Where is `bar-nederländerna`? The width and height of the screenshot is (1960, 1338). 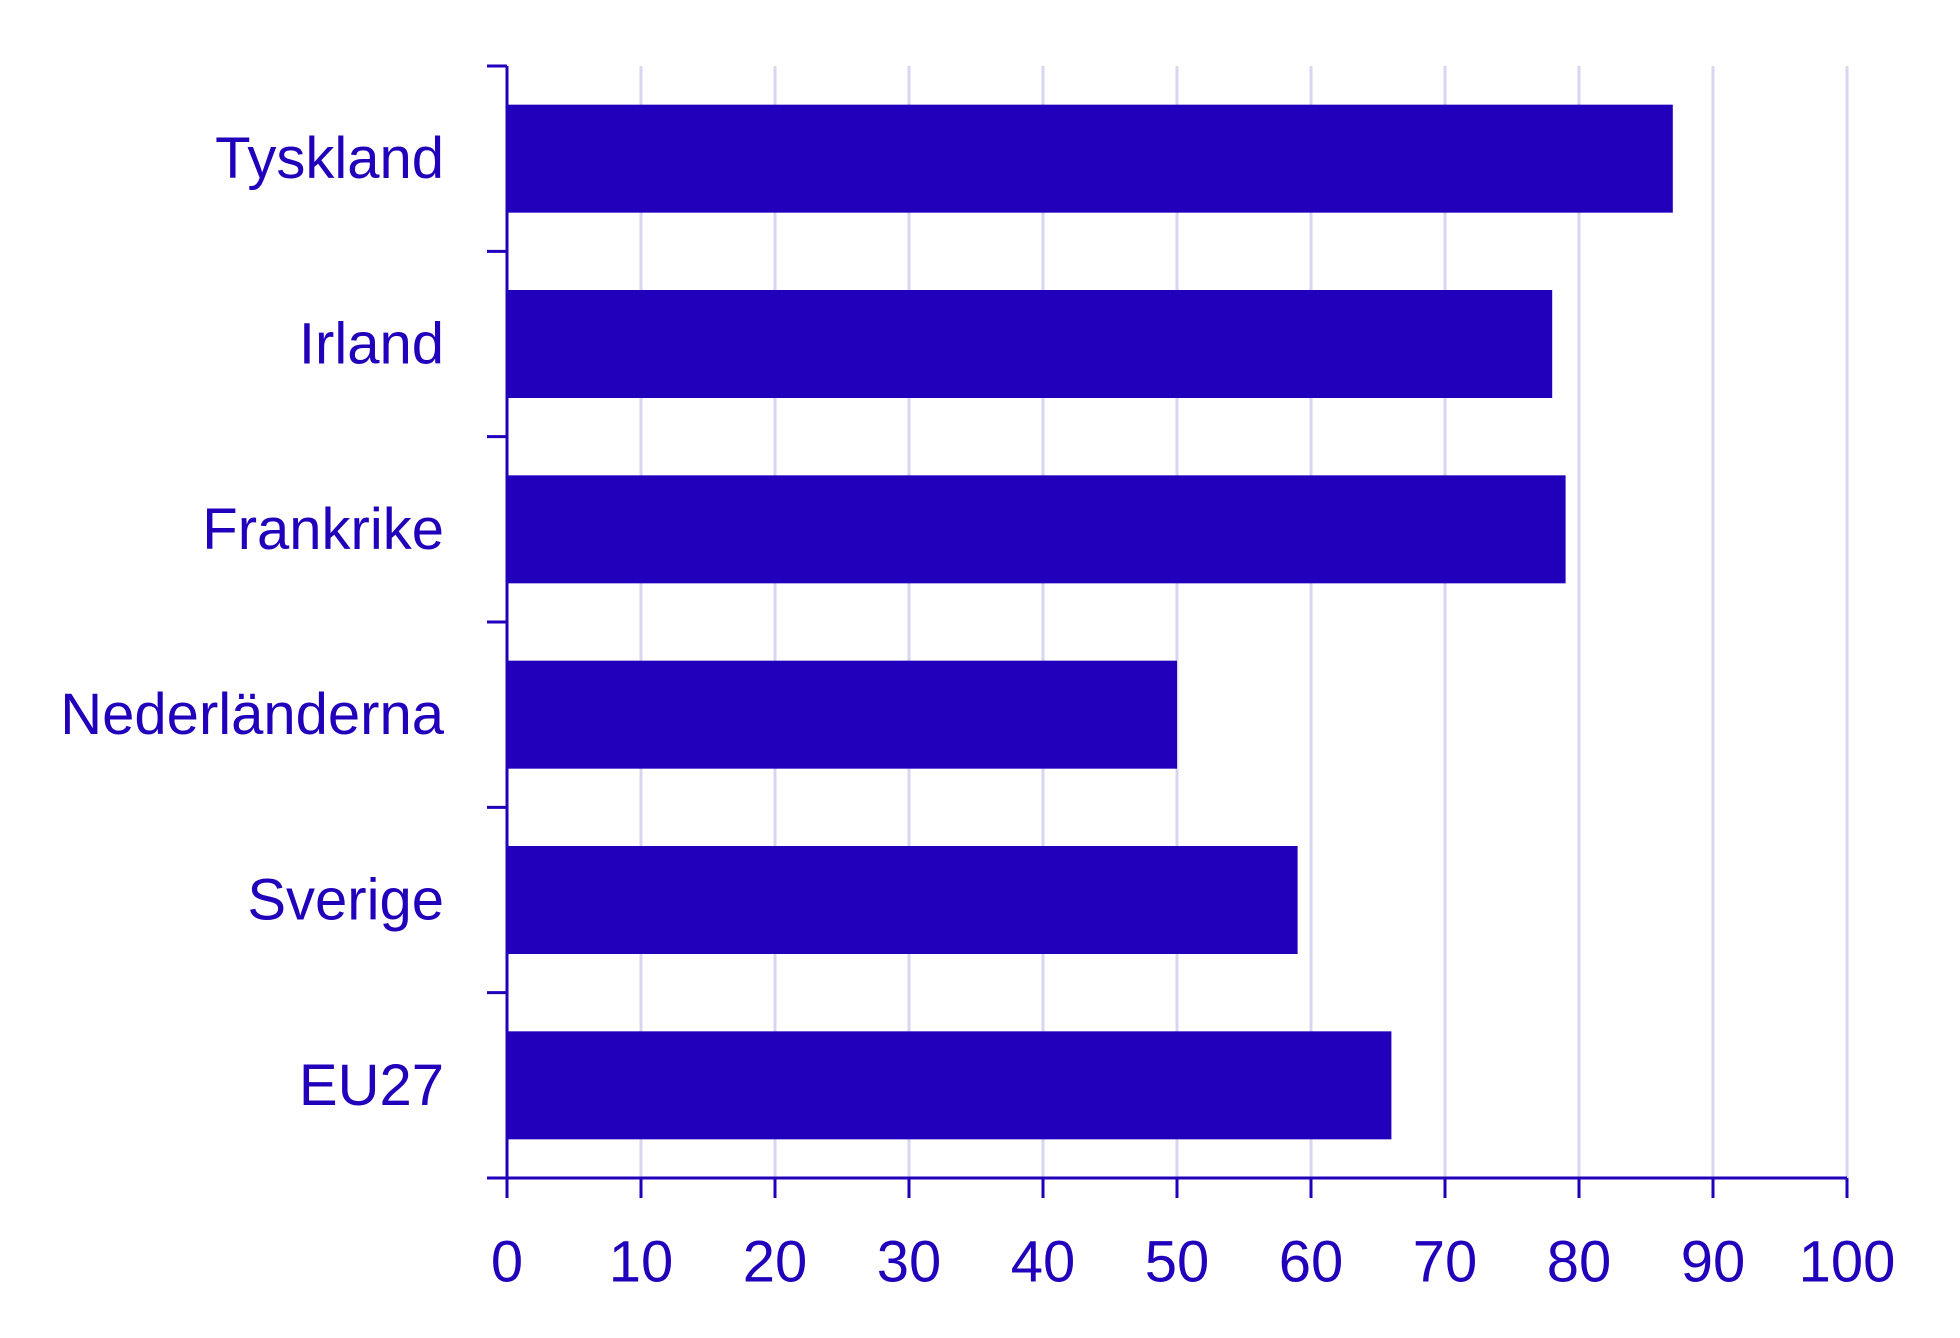 bar-nederländerna is located at coordinates (842, 714).